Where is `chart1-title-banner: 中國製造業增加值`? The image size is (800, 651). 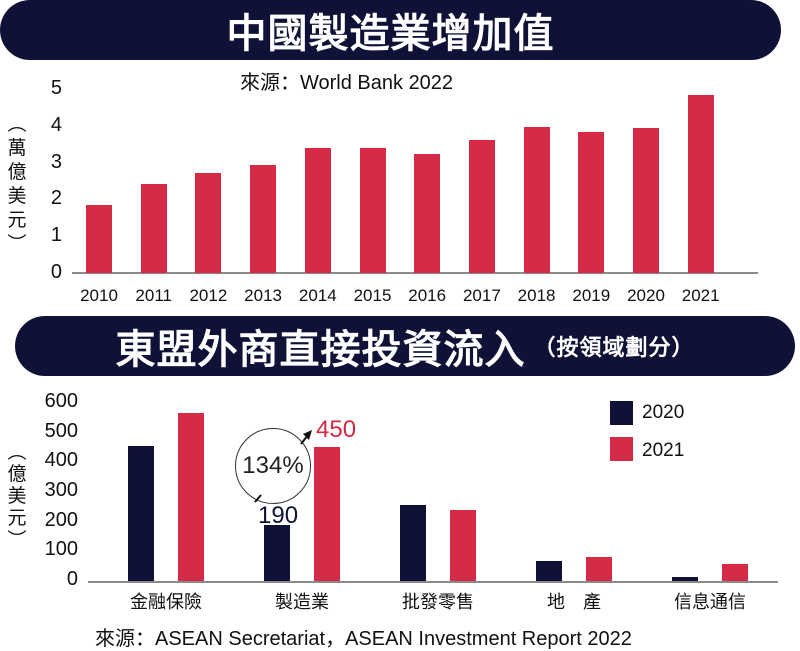 chart1-title-banner: 中國製造業增加值 is located at coordinates (390, 30).